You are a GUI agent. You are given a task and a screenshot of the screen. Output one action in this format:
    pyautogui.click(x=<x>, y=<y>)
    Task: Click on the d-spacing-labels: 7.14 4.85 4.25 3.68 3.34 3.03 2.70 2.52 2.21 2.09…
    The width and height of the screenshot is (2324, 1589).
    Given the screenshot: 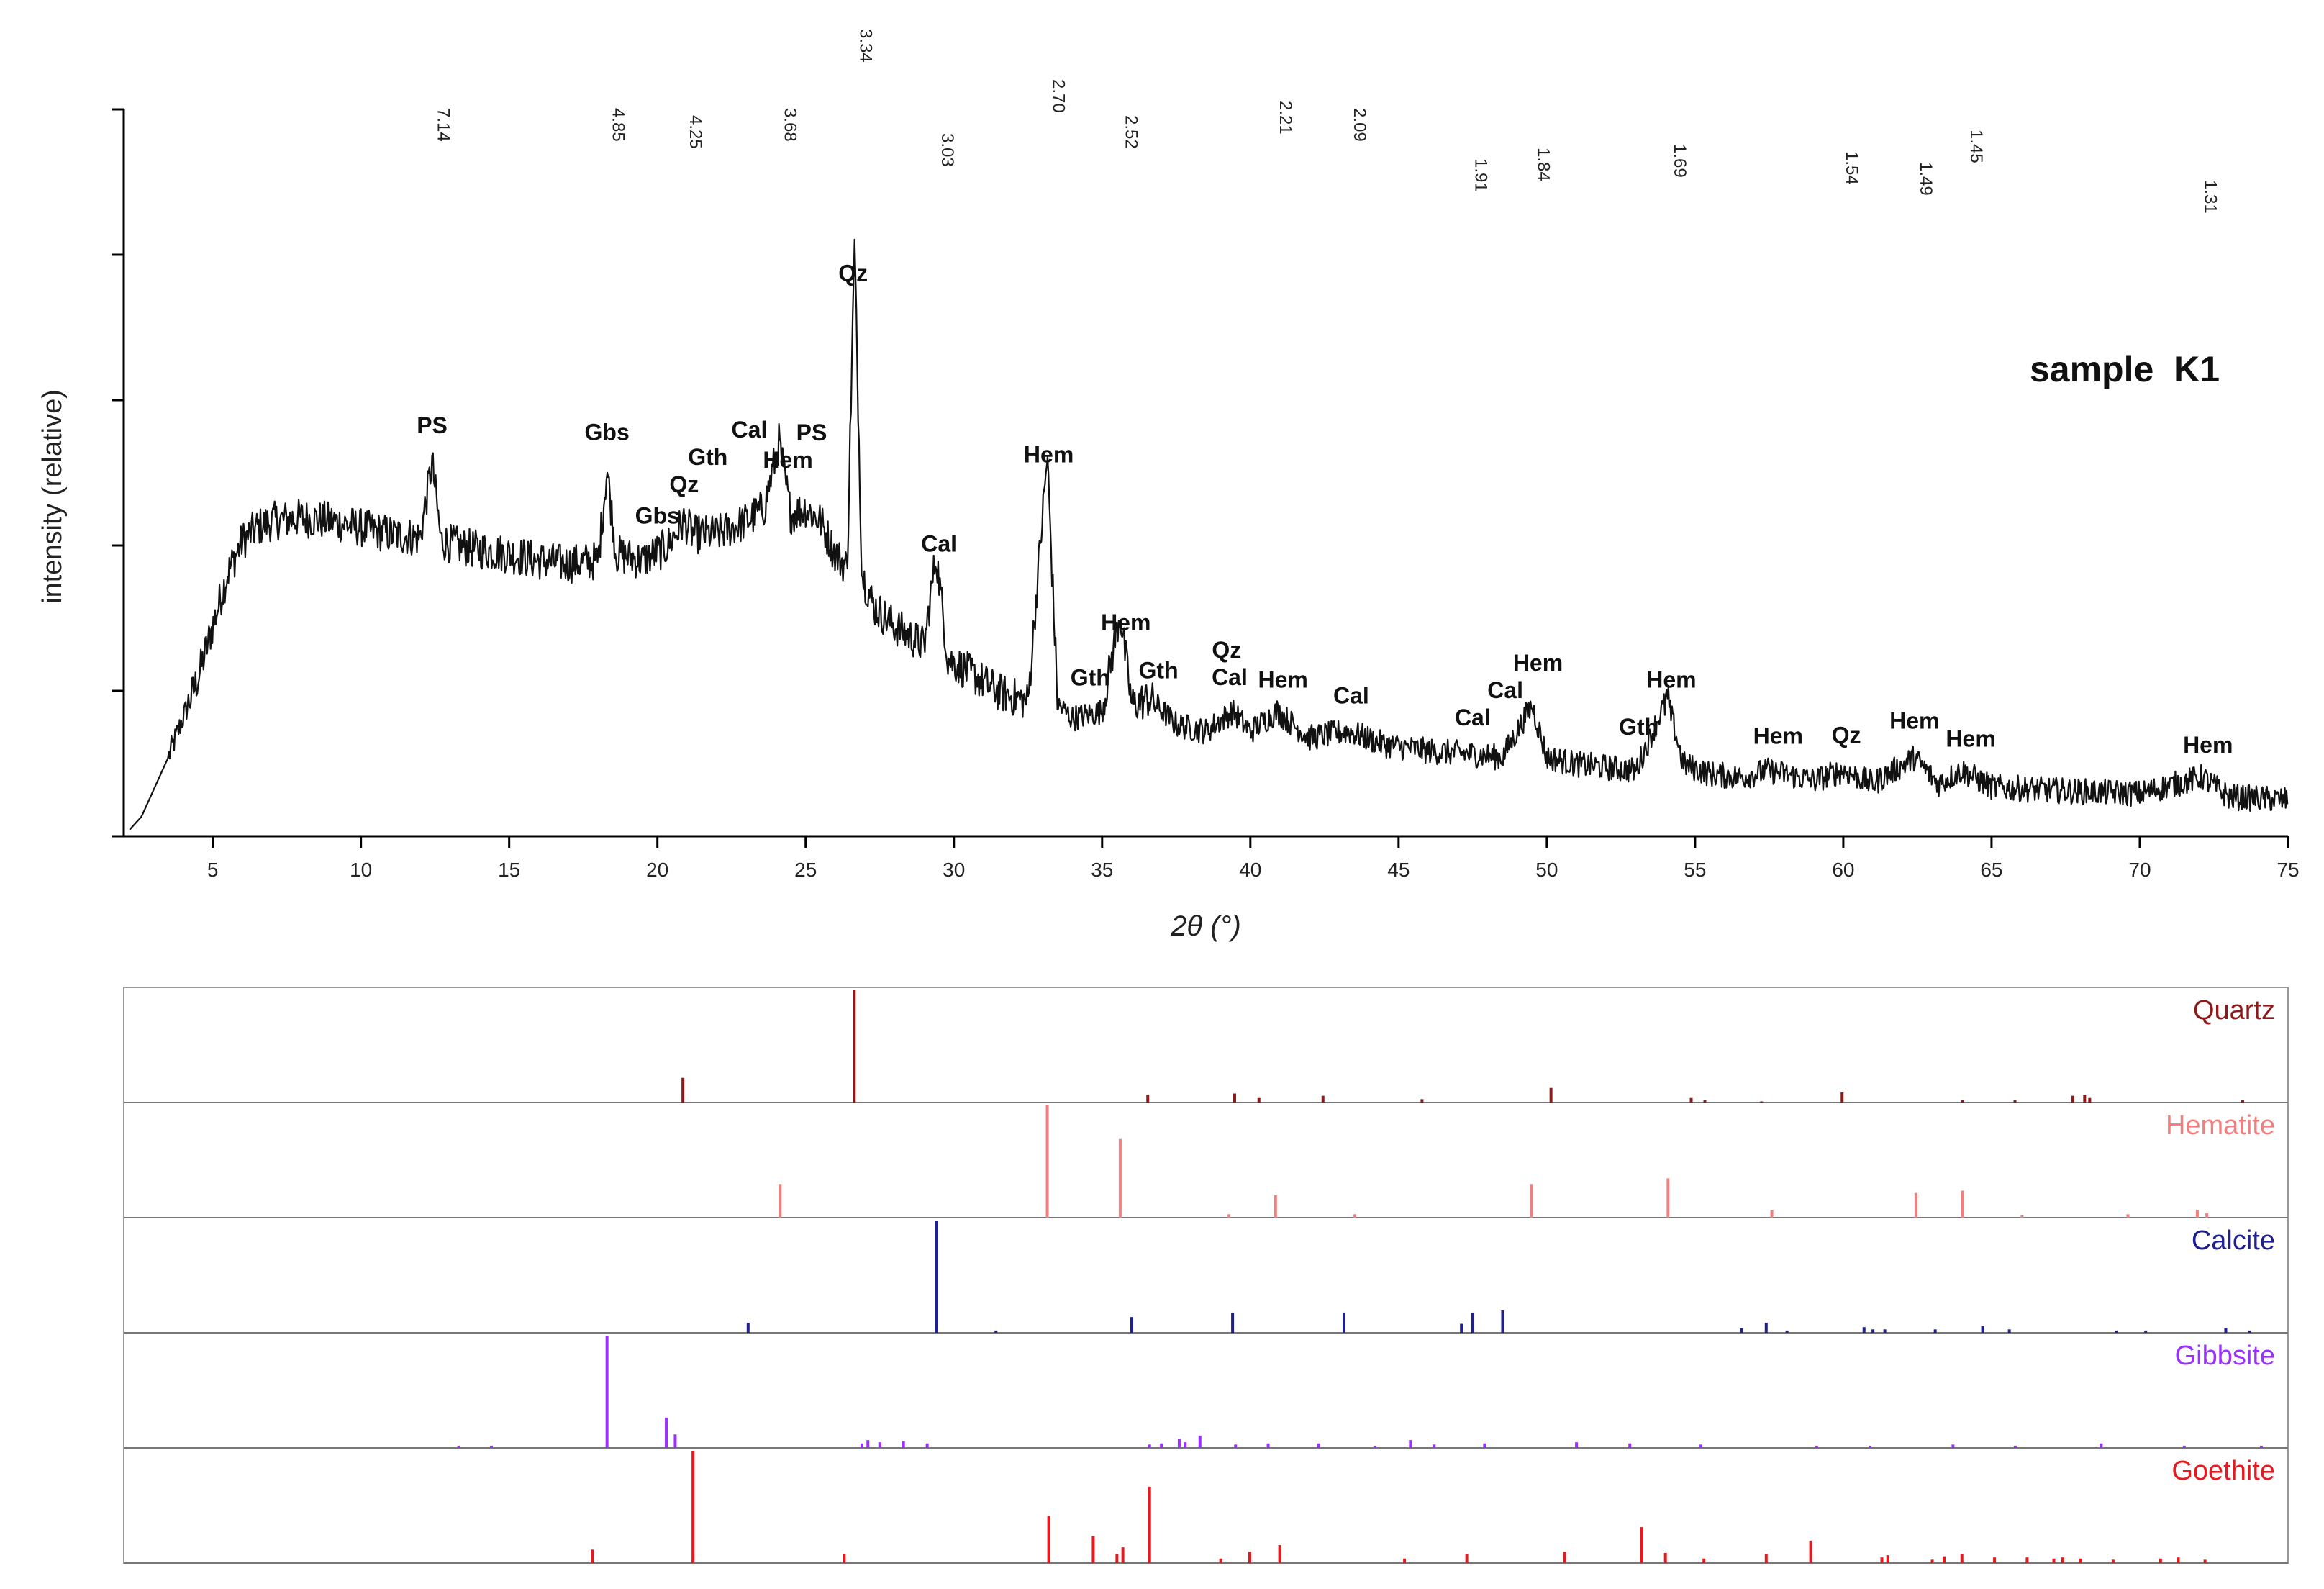 What is the action you would take?
    pyautogui.click(x=1327, y=121)
    